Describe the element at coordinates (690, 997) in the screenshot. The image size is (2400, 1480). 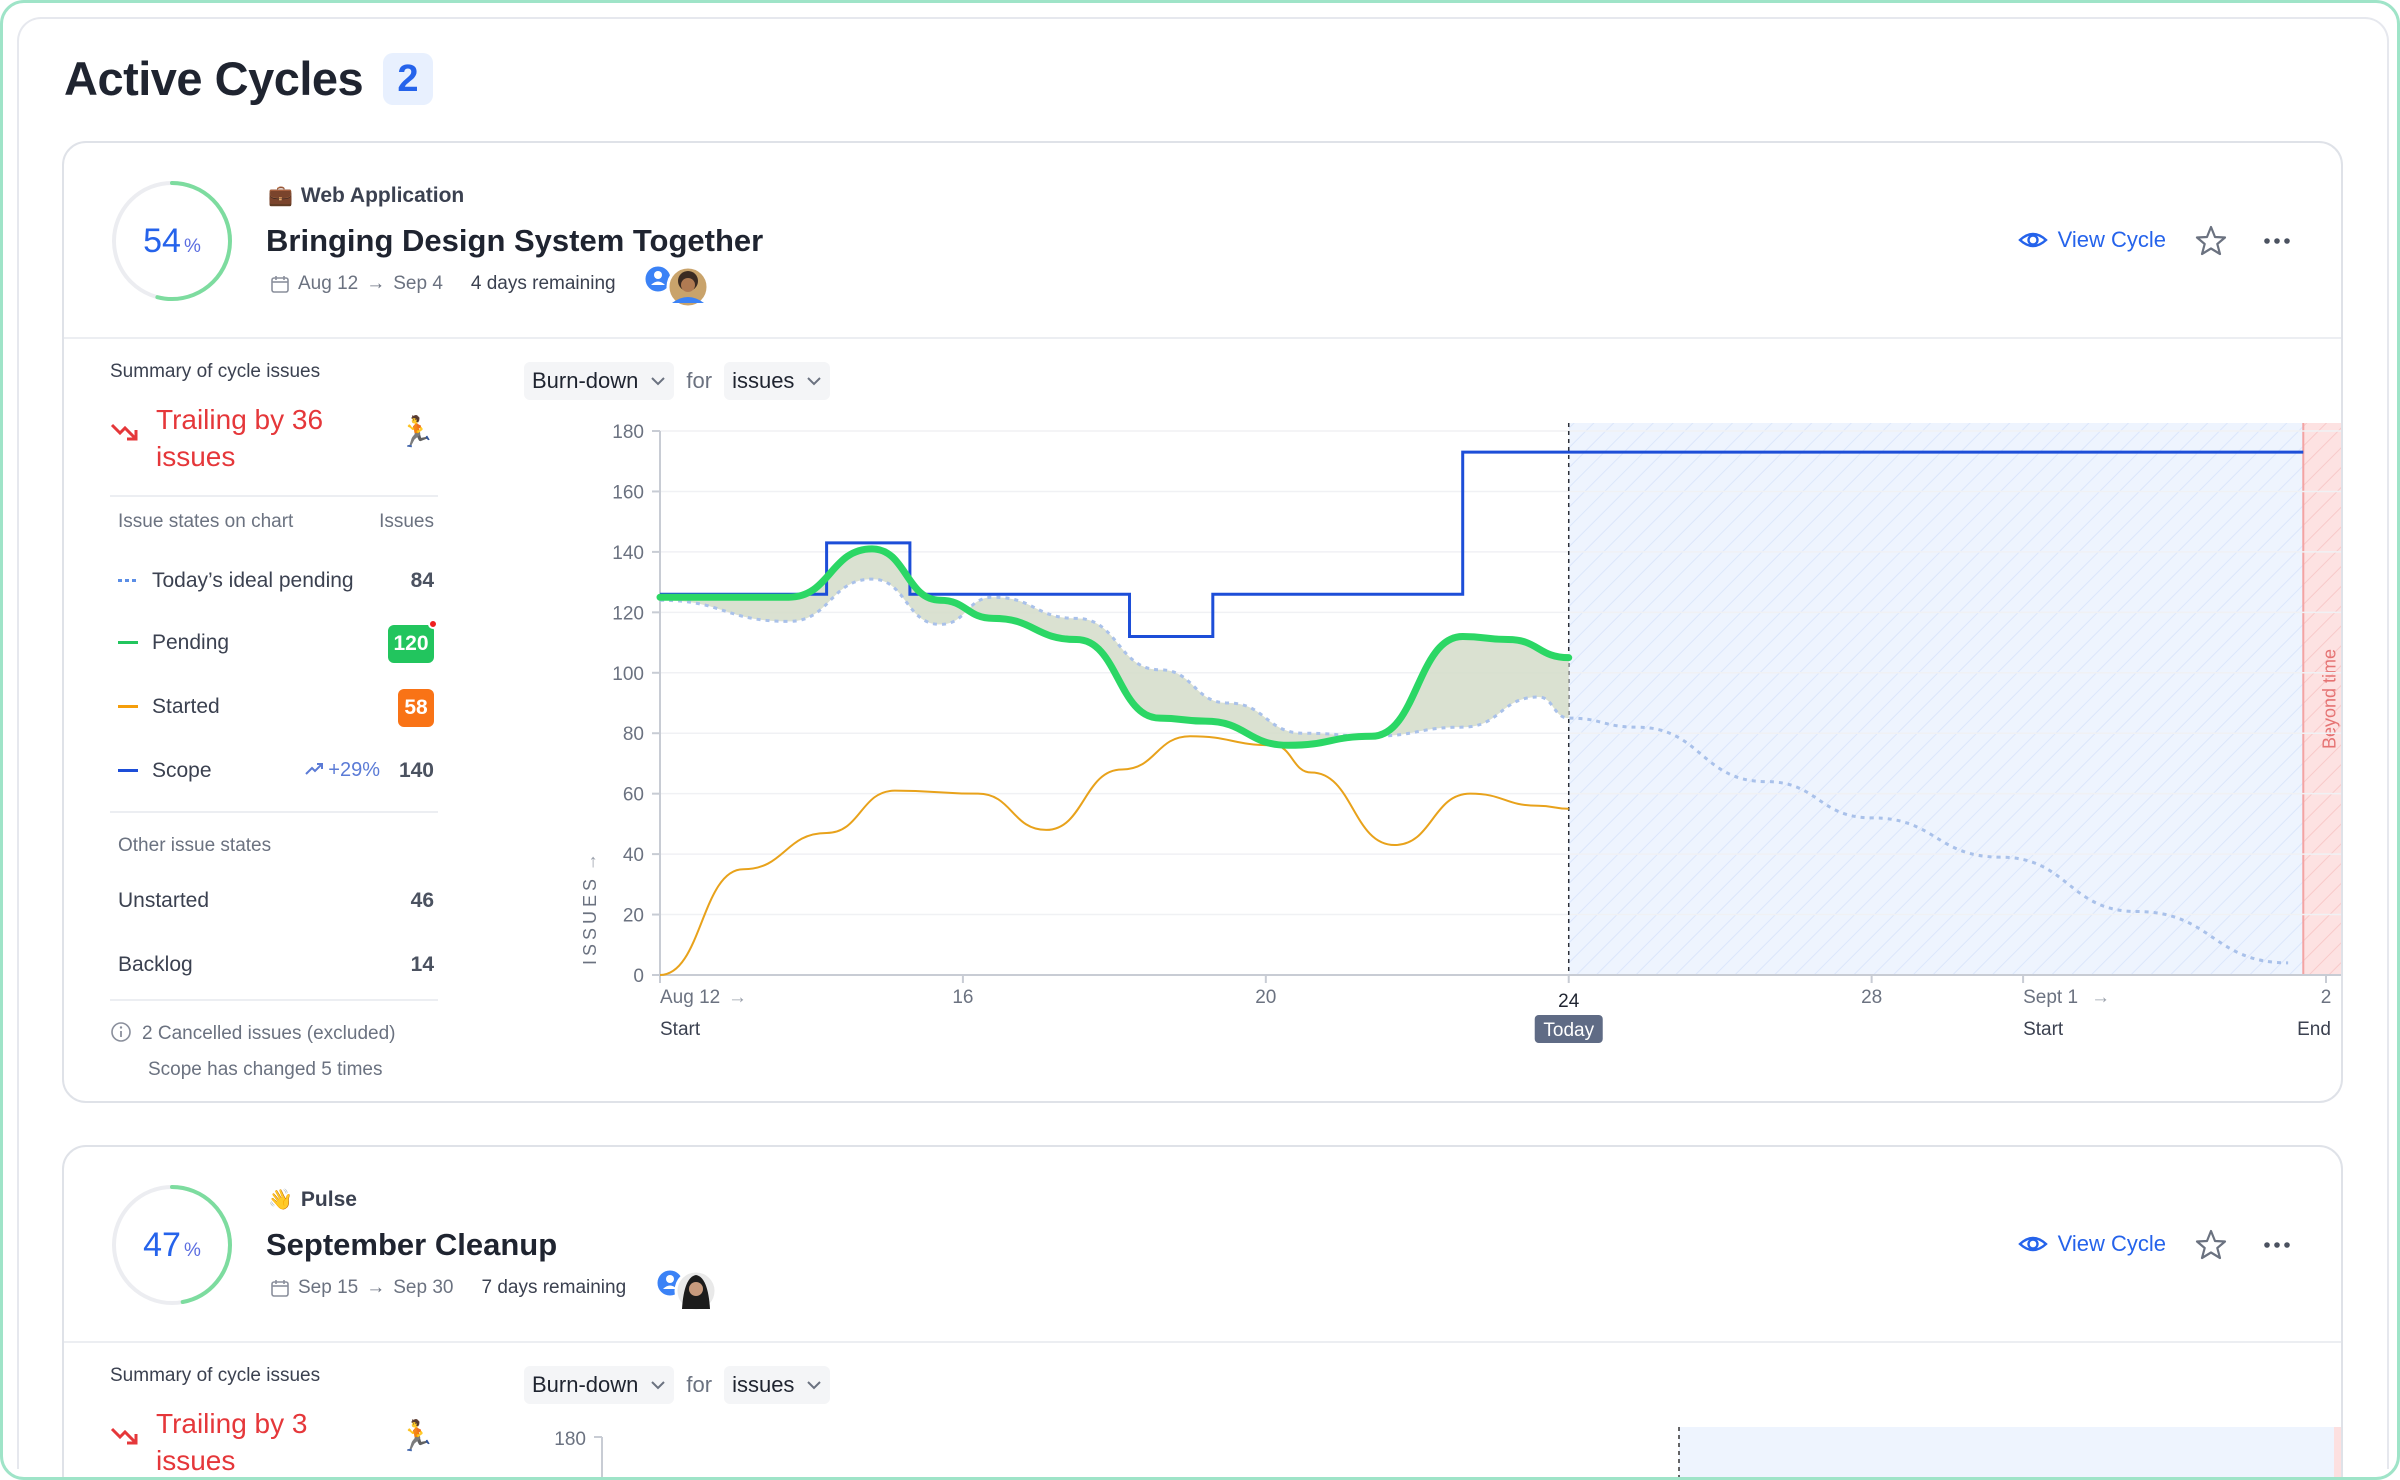
I see `x-tick-label: Aug 12` at that location.